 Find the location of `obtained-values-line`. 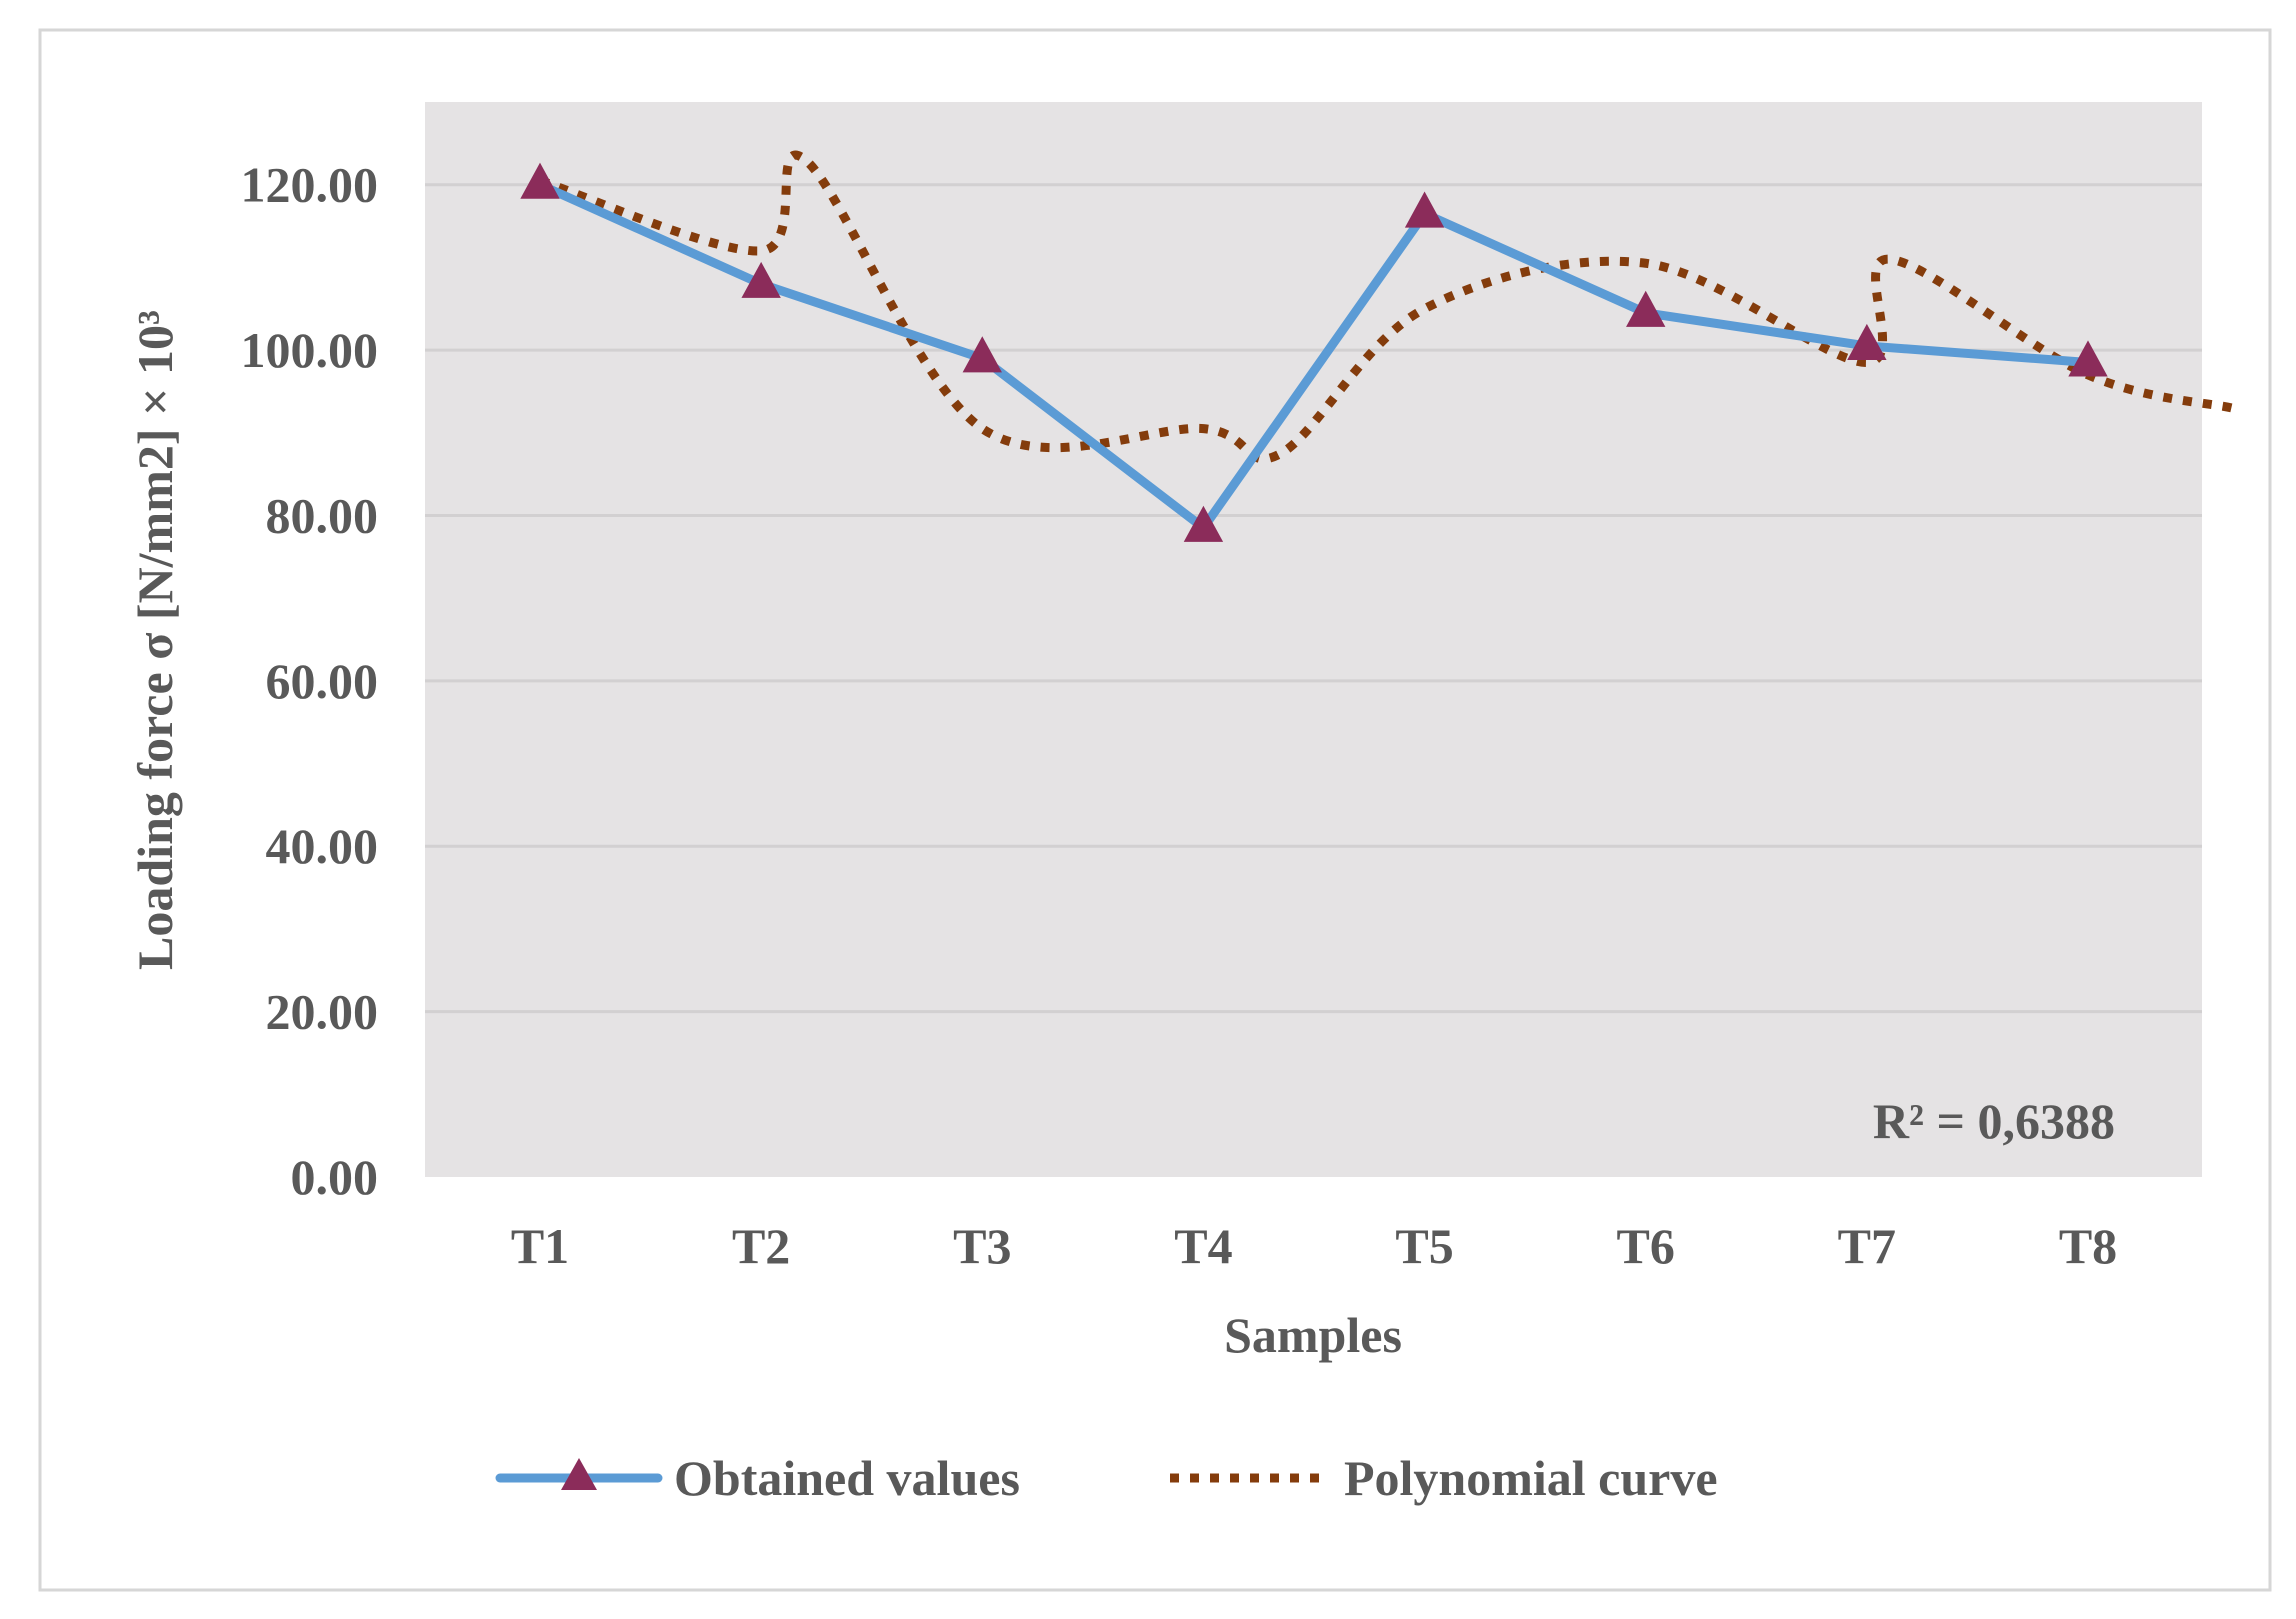

obtained-values-line is located at coordinates (1314, 356).